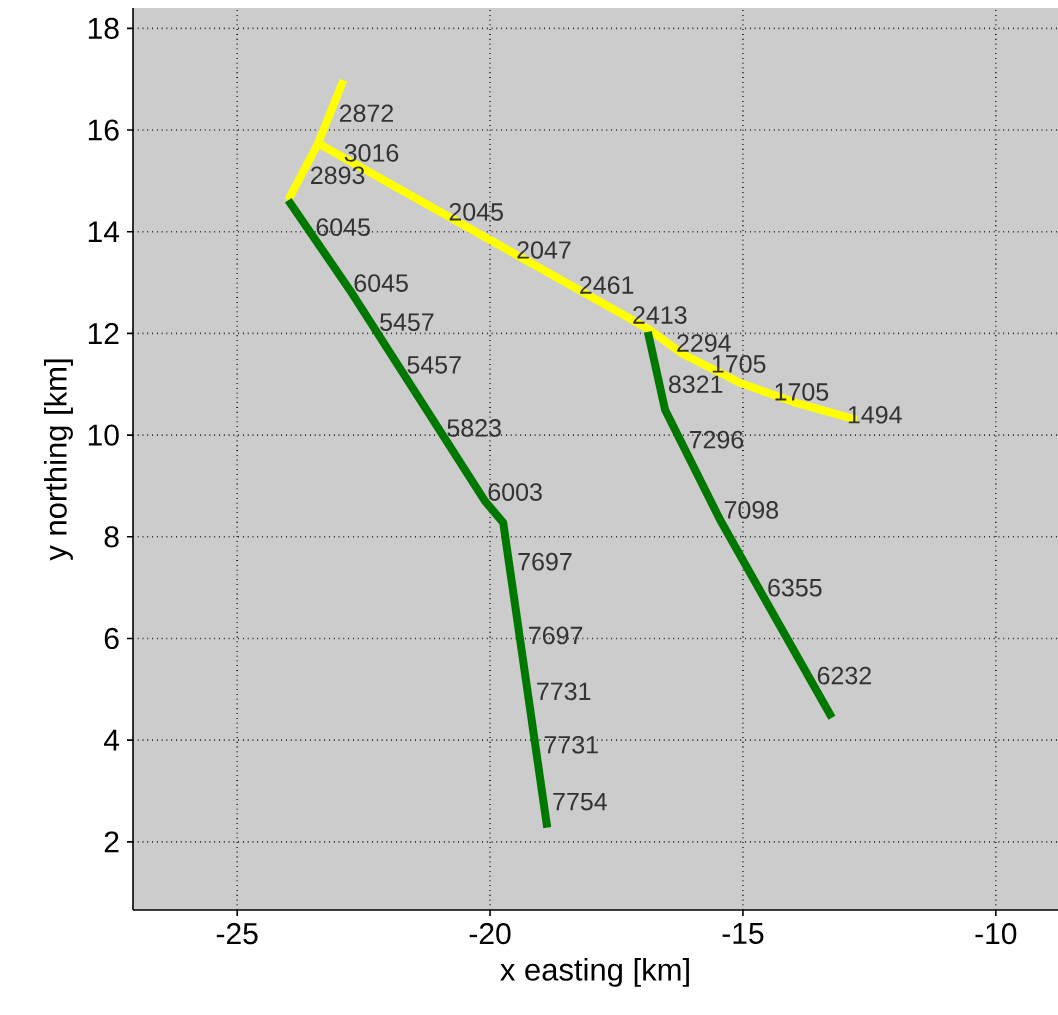  Describe the element at coordinates (103, 333) in the screenshot. I see `y-tick-label: 12` at that location.